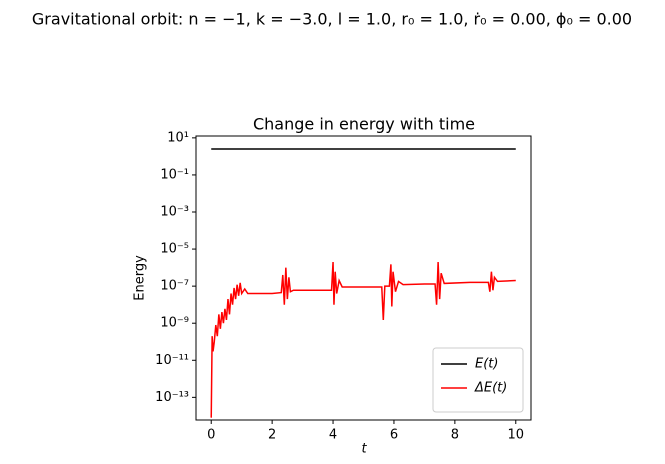 The image size is (665, 464). I want to click on y-tick-label: 10⁻⁷, so click(174, 286).